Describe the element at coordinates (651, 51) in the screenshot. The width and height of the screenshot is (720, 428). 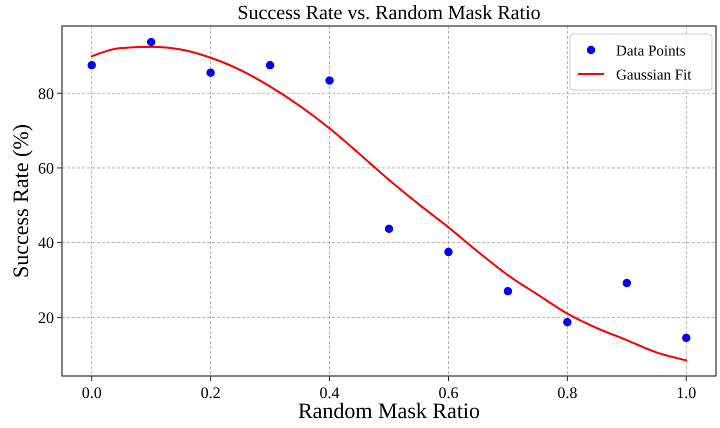
I see `legend-label: Data Points` at that location.